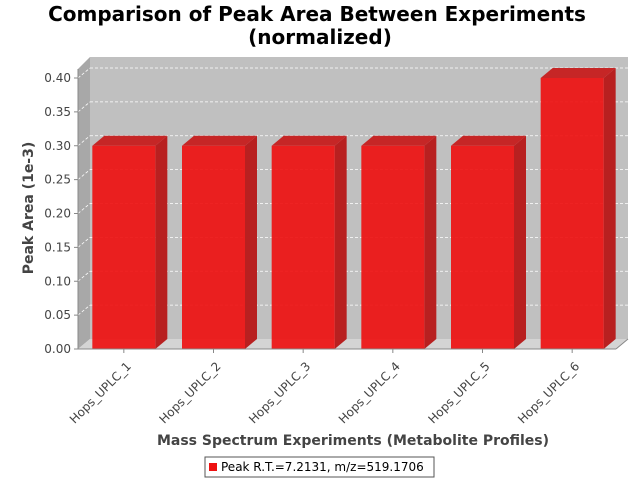 This screenshot has width=640, height=480. What do you see at coordinates (57, 247) in the screenshot?
I see `y-tick-label: 0.15` at bounding box center [57, 247].